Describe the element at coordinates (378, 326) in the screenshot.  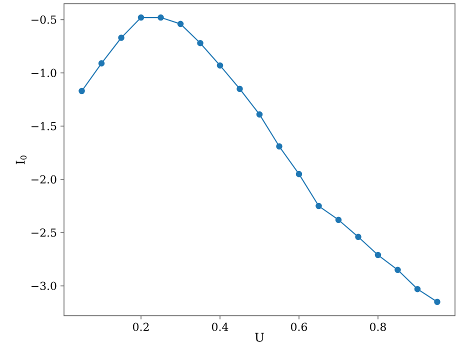
I see `x-tick-label: 0.8` at that location.